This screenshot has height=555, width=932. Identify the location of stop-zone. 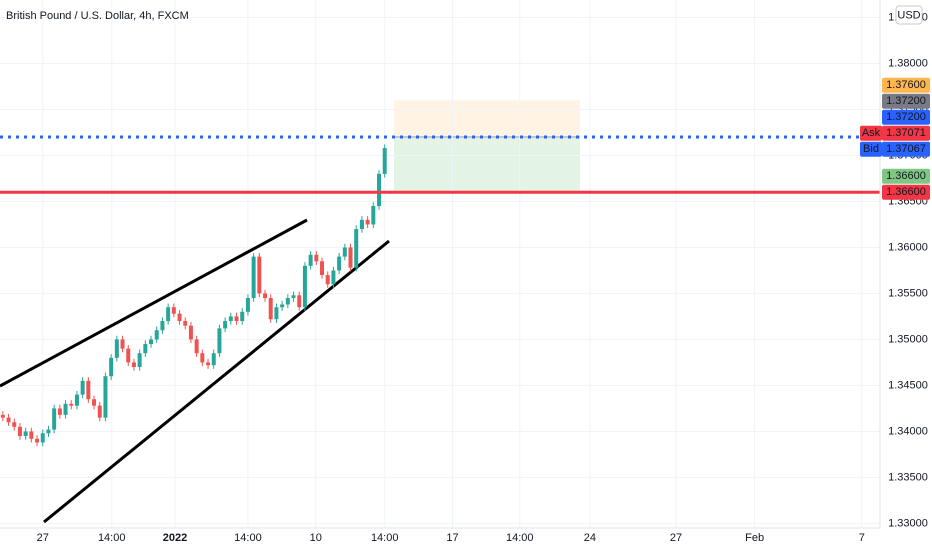
(487, 165).